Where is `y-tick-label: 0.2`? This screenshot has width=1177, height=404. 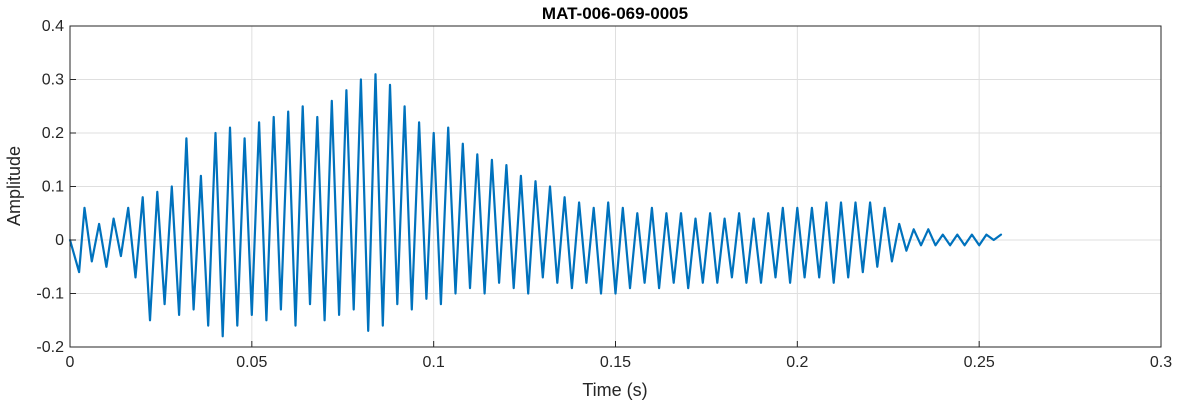 y-tick-label: 0.2 is located at coordinates (53, 133).